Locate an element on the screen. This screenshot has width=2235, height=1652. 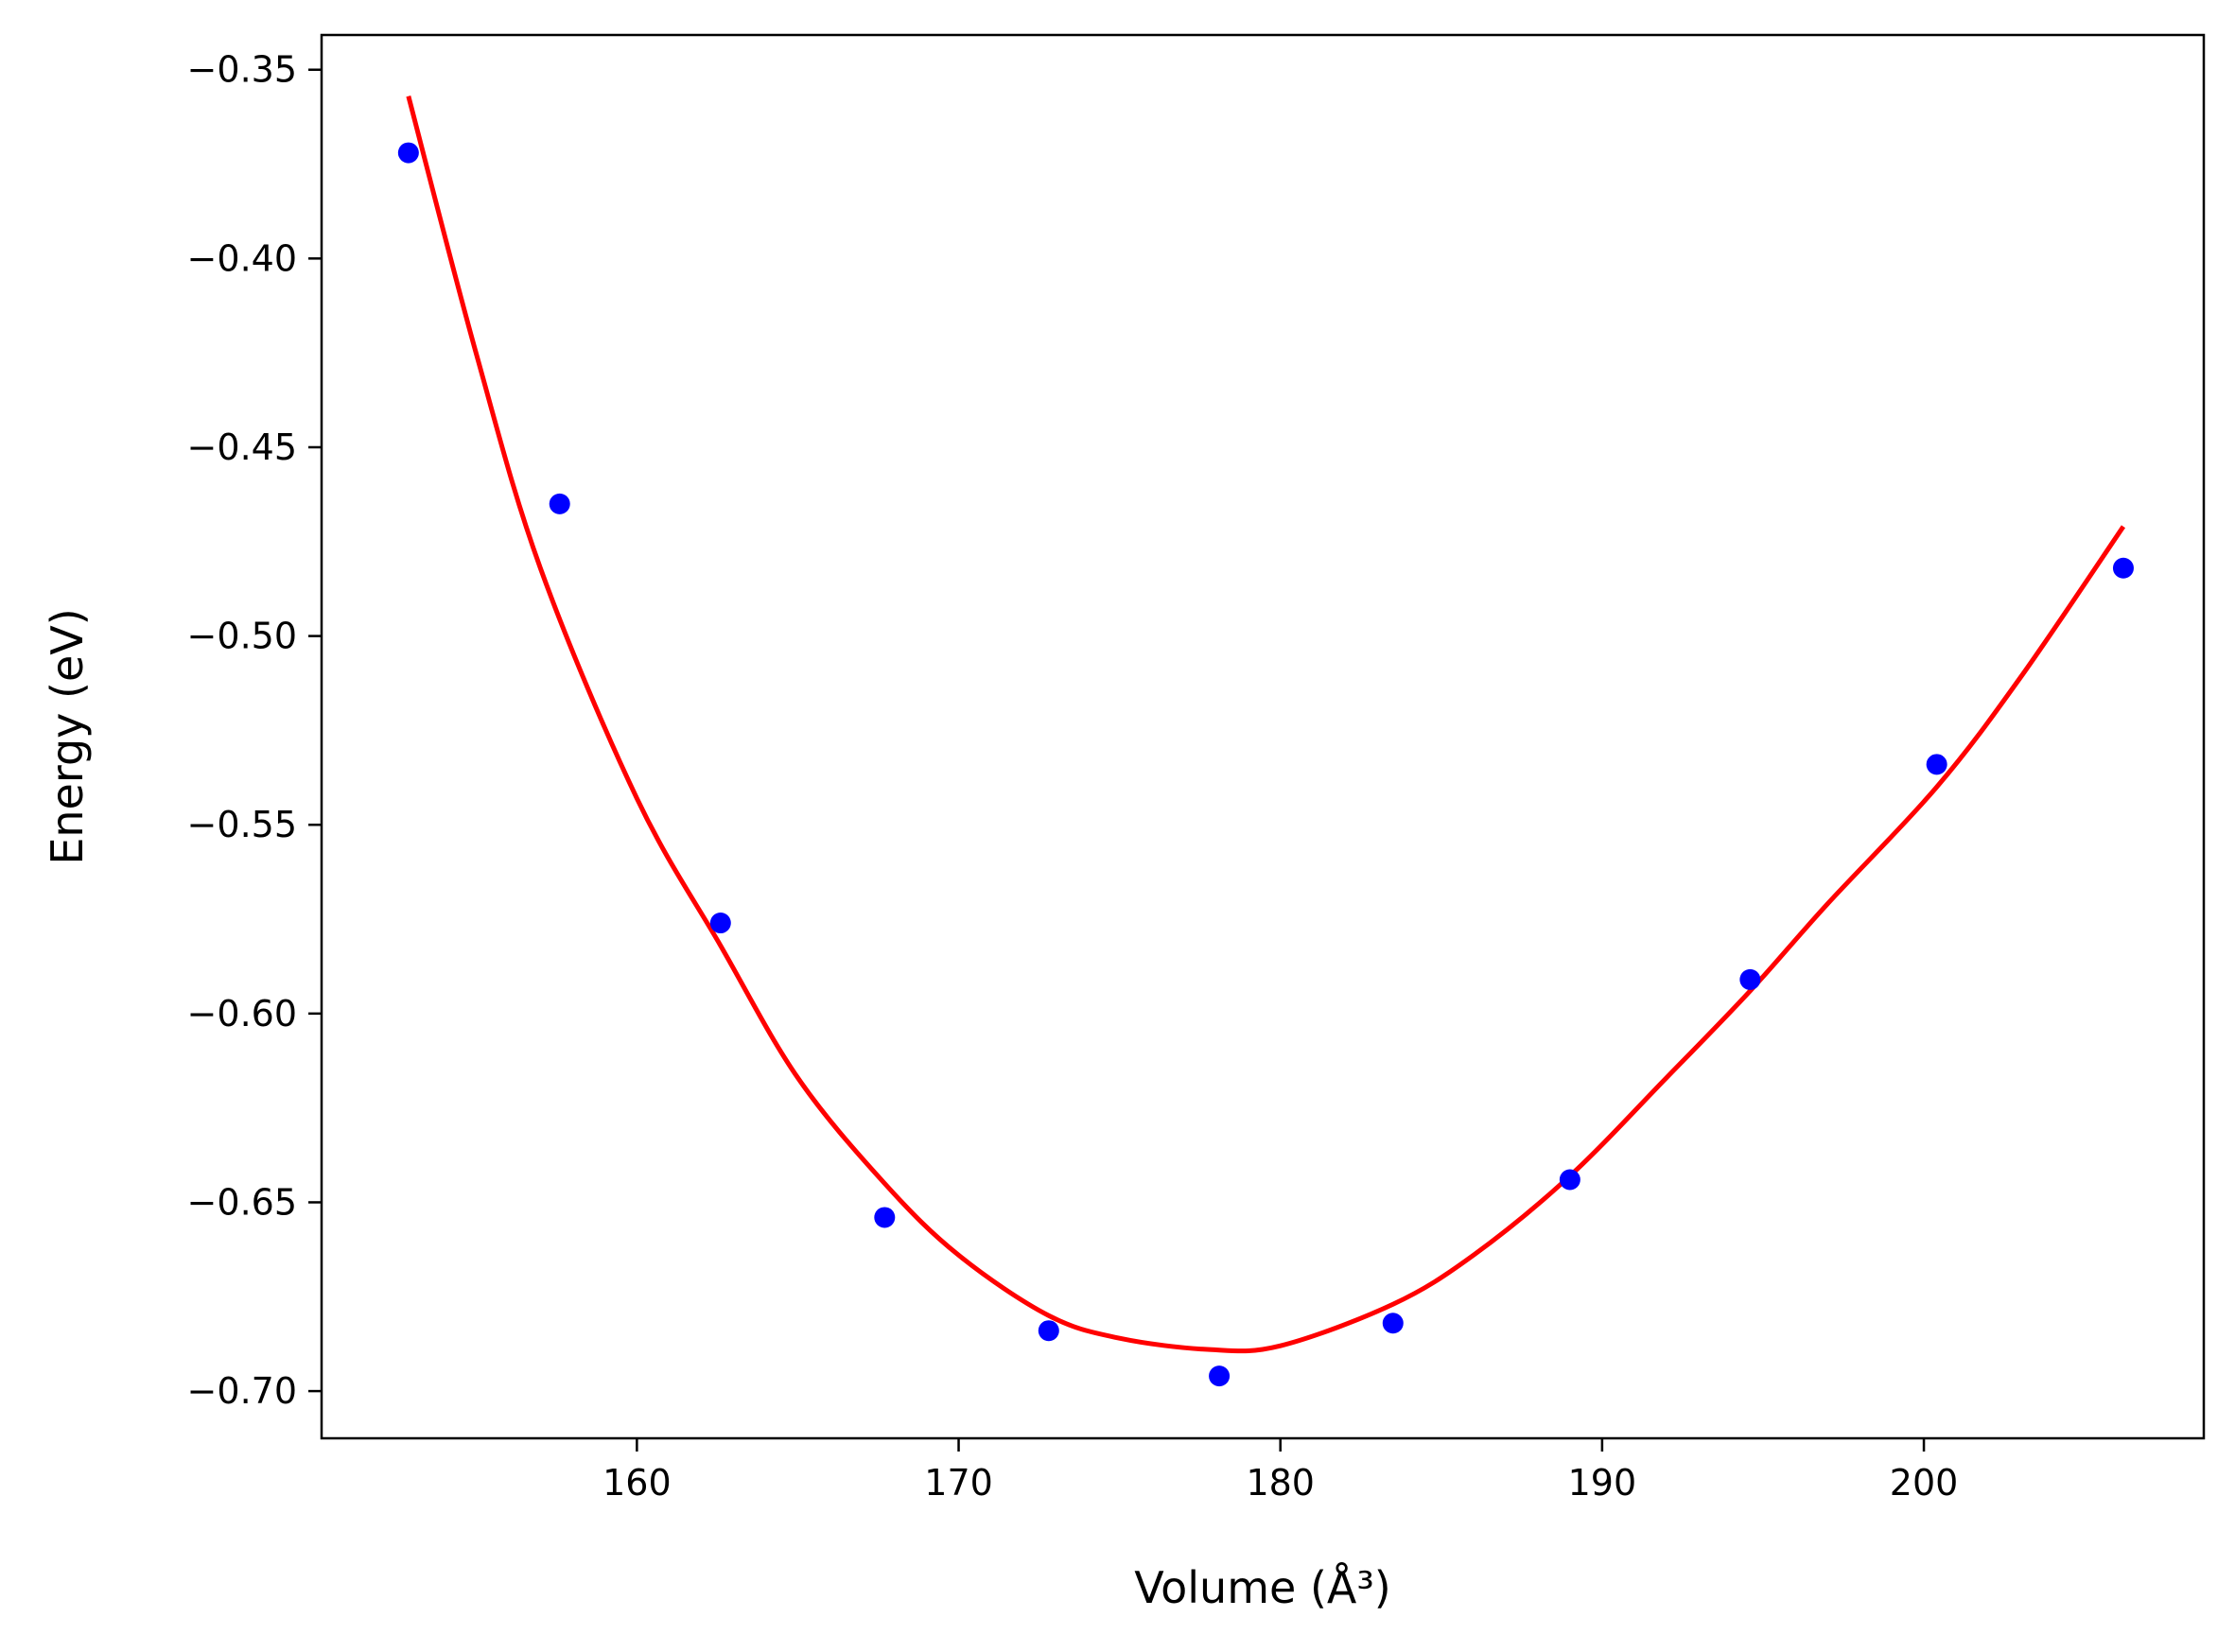
y-tick-label: −0.50 is located at coordinates (242, 636).